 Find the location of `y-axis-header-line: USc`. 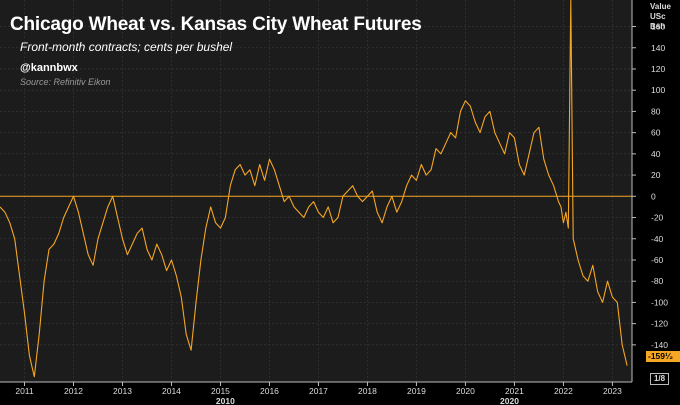

y-axis-header-line: USc is located at coordinates (658, 16).